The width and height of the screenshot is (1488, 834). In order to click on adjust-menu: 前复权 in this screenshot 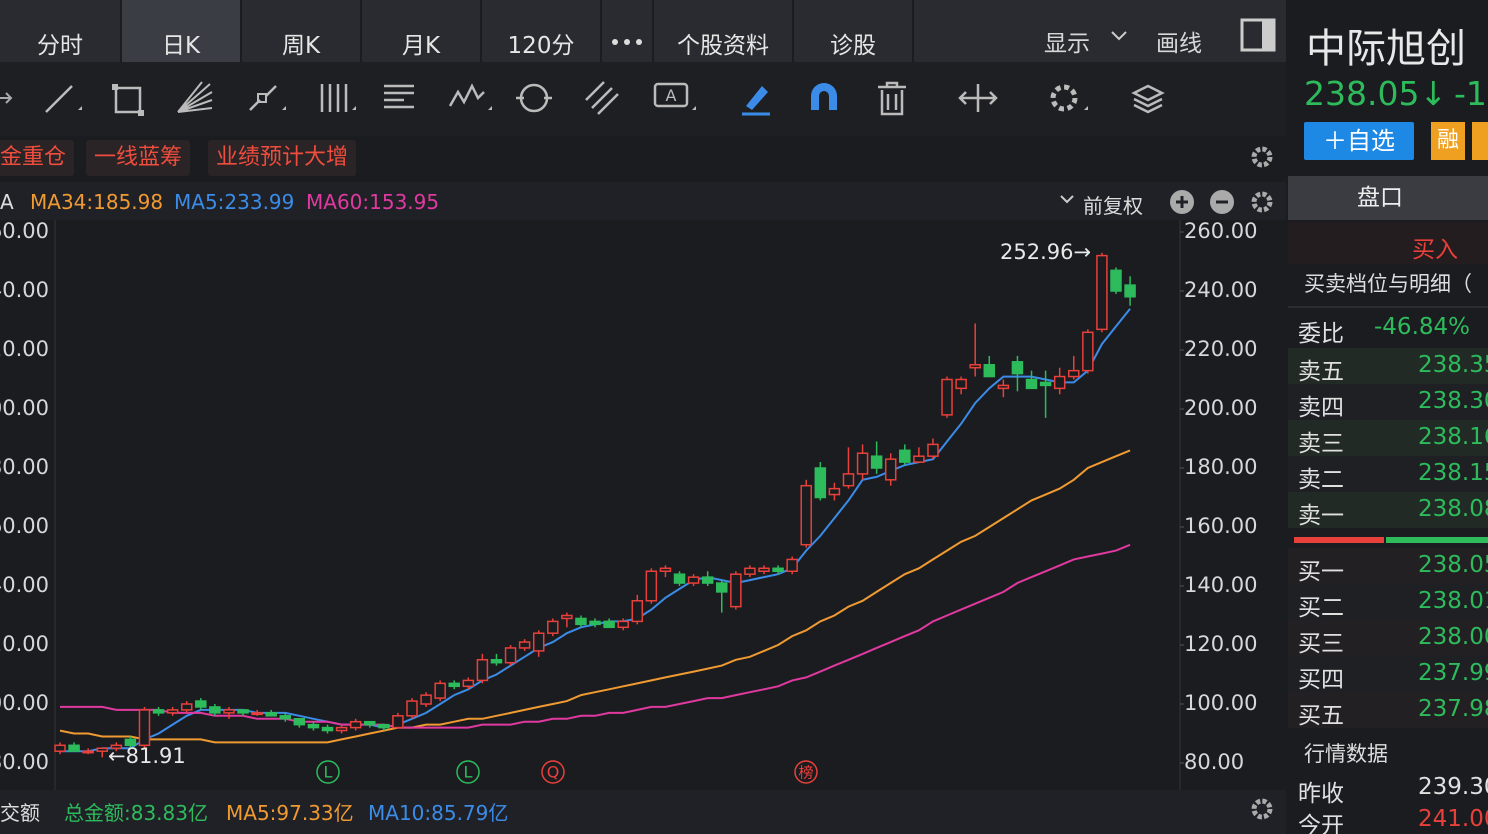, I will do `click(1113, 206)`.